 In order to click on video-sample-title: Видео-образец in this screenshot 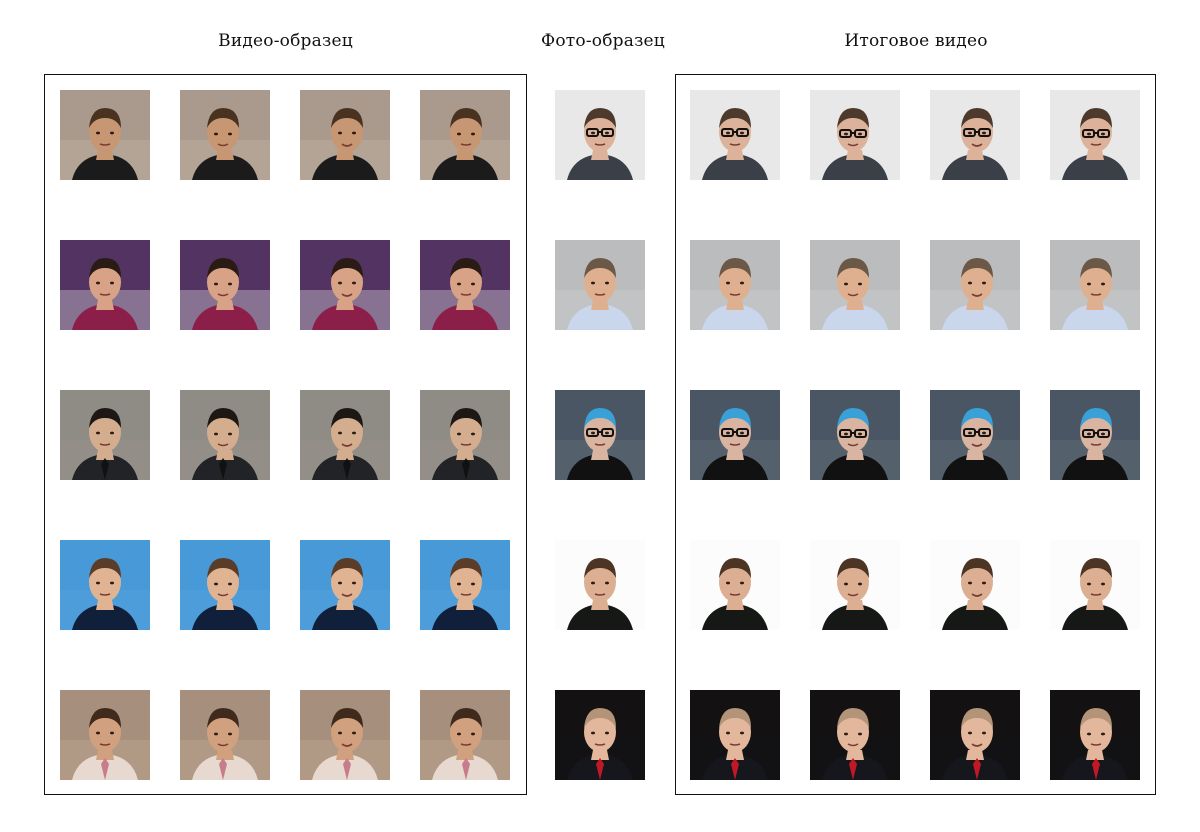, I will do `click(285, 41)`.